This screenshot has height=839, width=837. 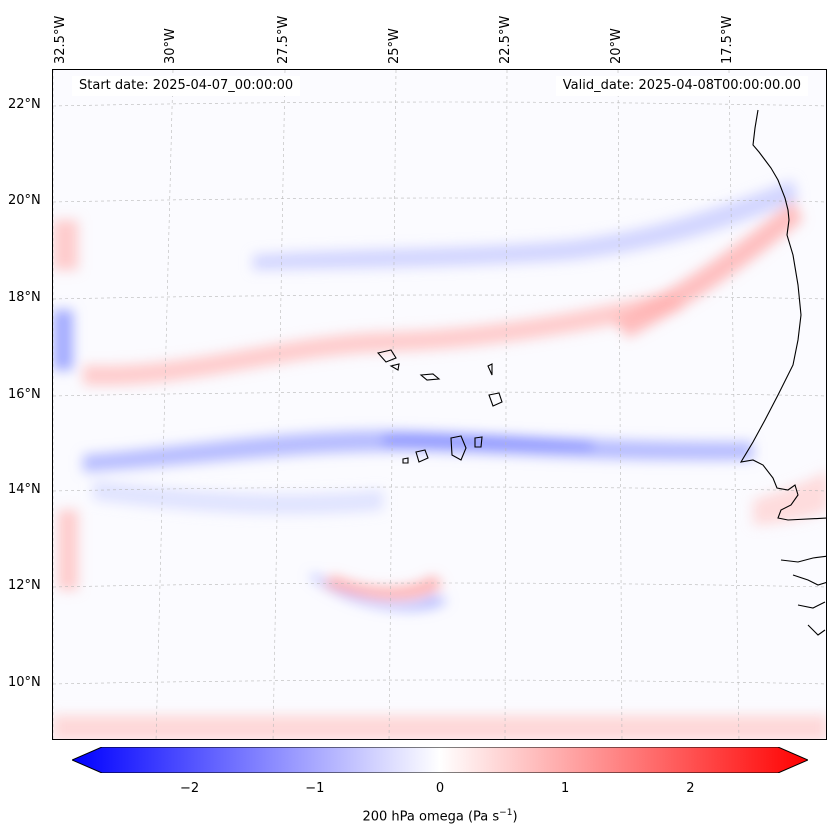 What do you see at coordinates (164, 404) in the screenshot?
I see `meridian-30w` at bounding box center [164, 404].